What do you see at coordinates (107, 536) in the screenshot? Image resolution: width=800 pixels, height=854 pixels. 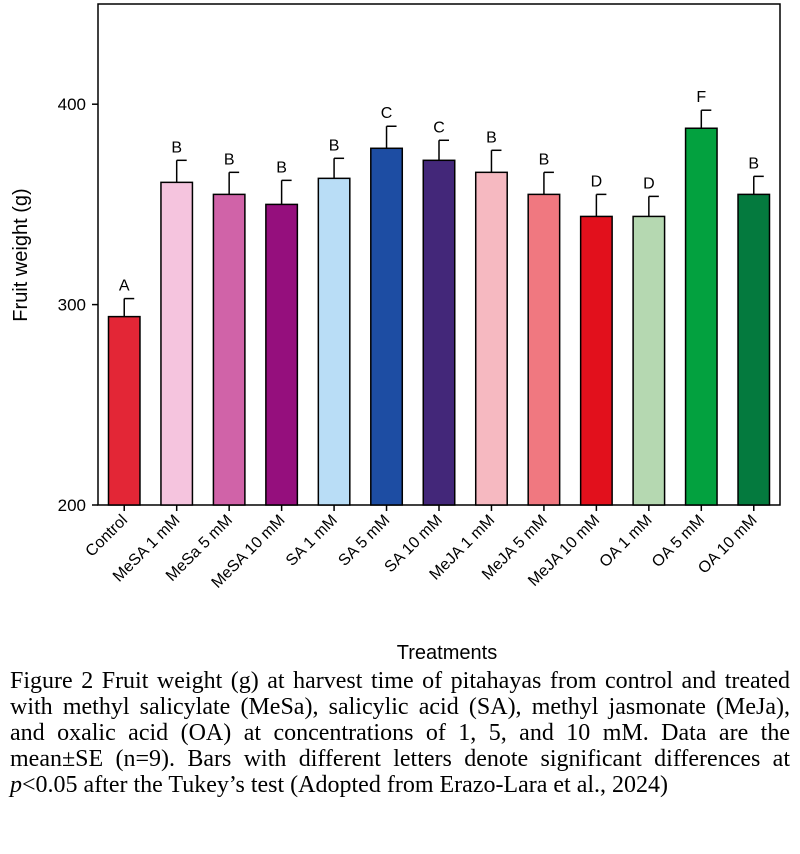 I see `x-tick-label: Control` at bounding box center [107, 536].